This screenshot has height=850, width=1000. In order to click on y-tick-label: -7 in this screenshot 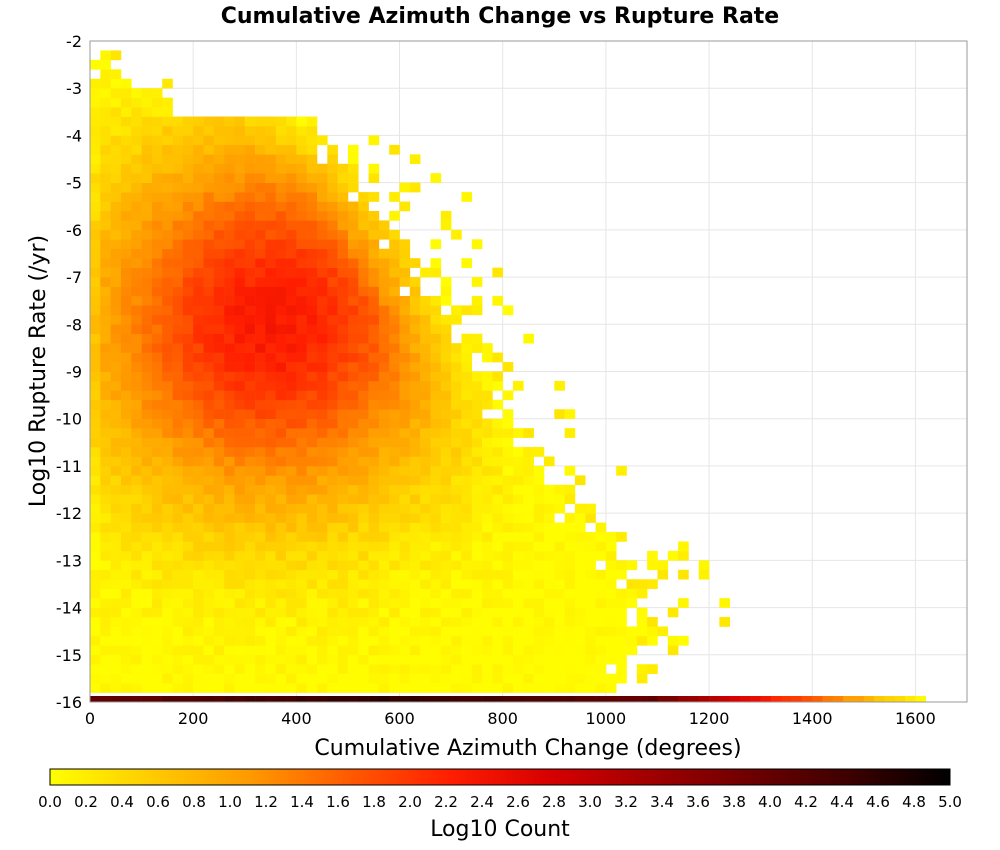, I will do `click(74, 277)`.